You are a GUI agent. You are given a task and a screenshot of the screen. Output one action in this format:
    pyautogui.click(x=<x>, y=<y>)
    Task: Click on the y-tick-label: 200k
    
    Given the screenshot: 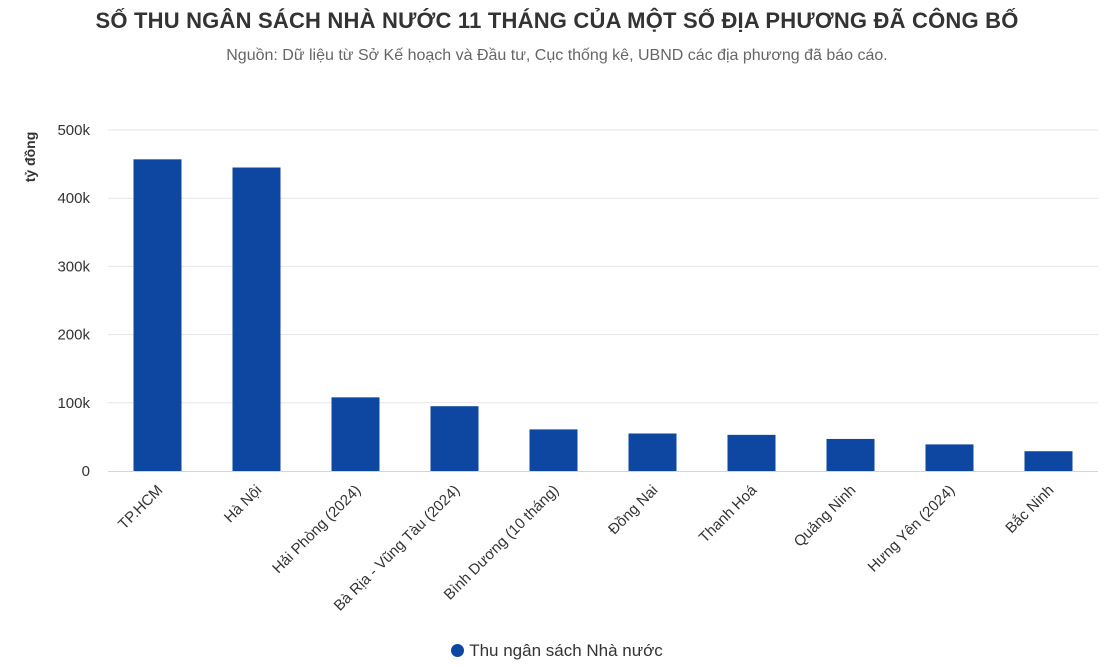 What is the action you would take?
    pyautogui.click(x=73, y=335)
    